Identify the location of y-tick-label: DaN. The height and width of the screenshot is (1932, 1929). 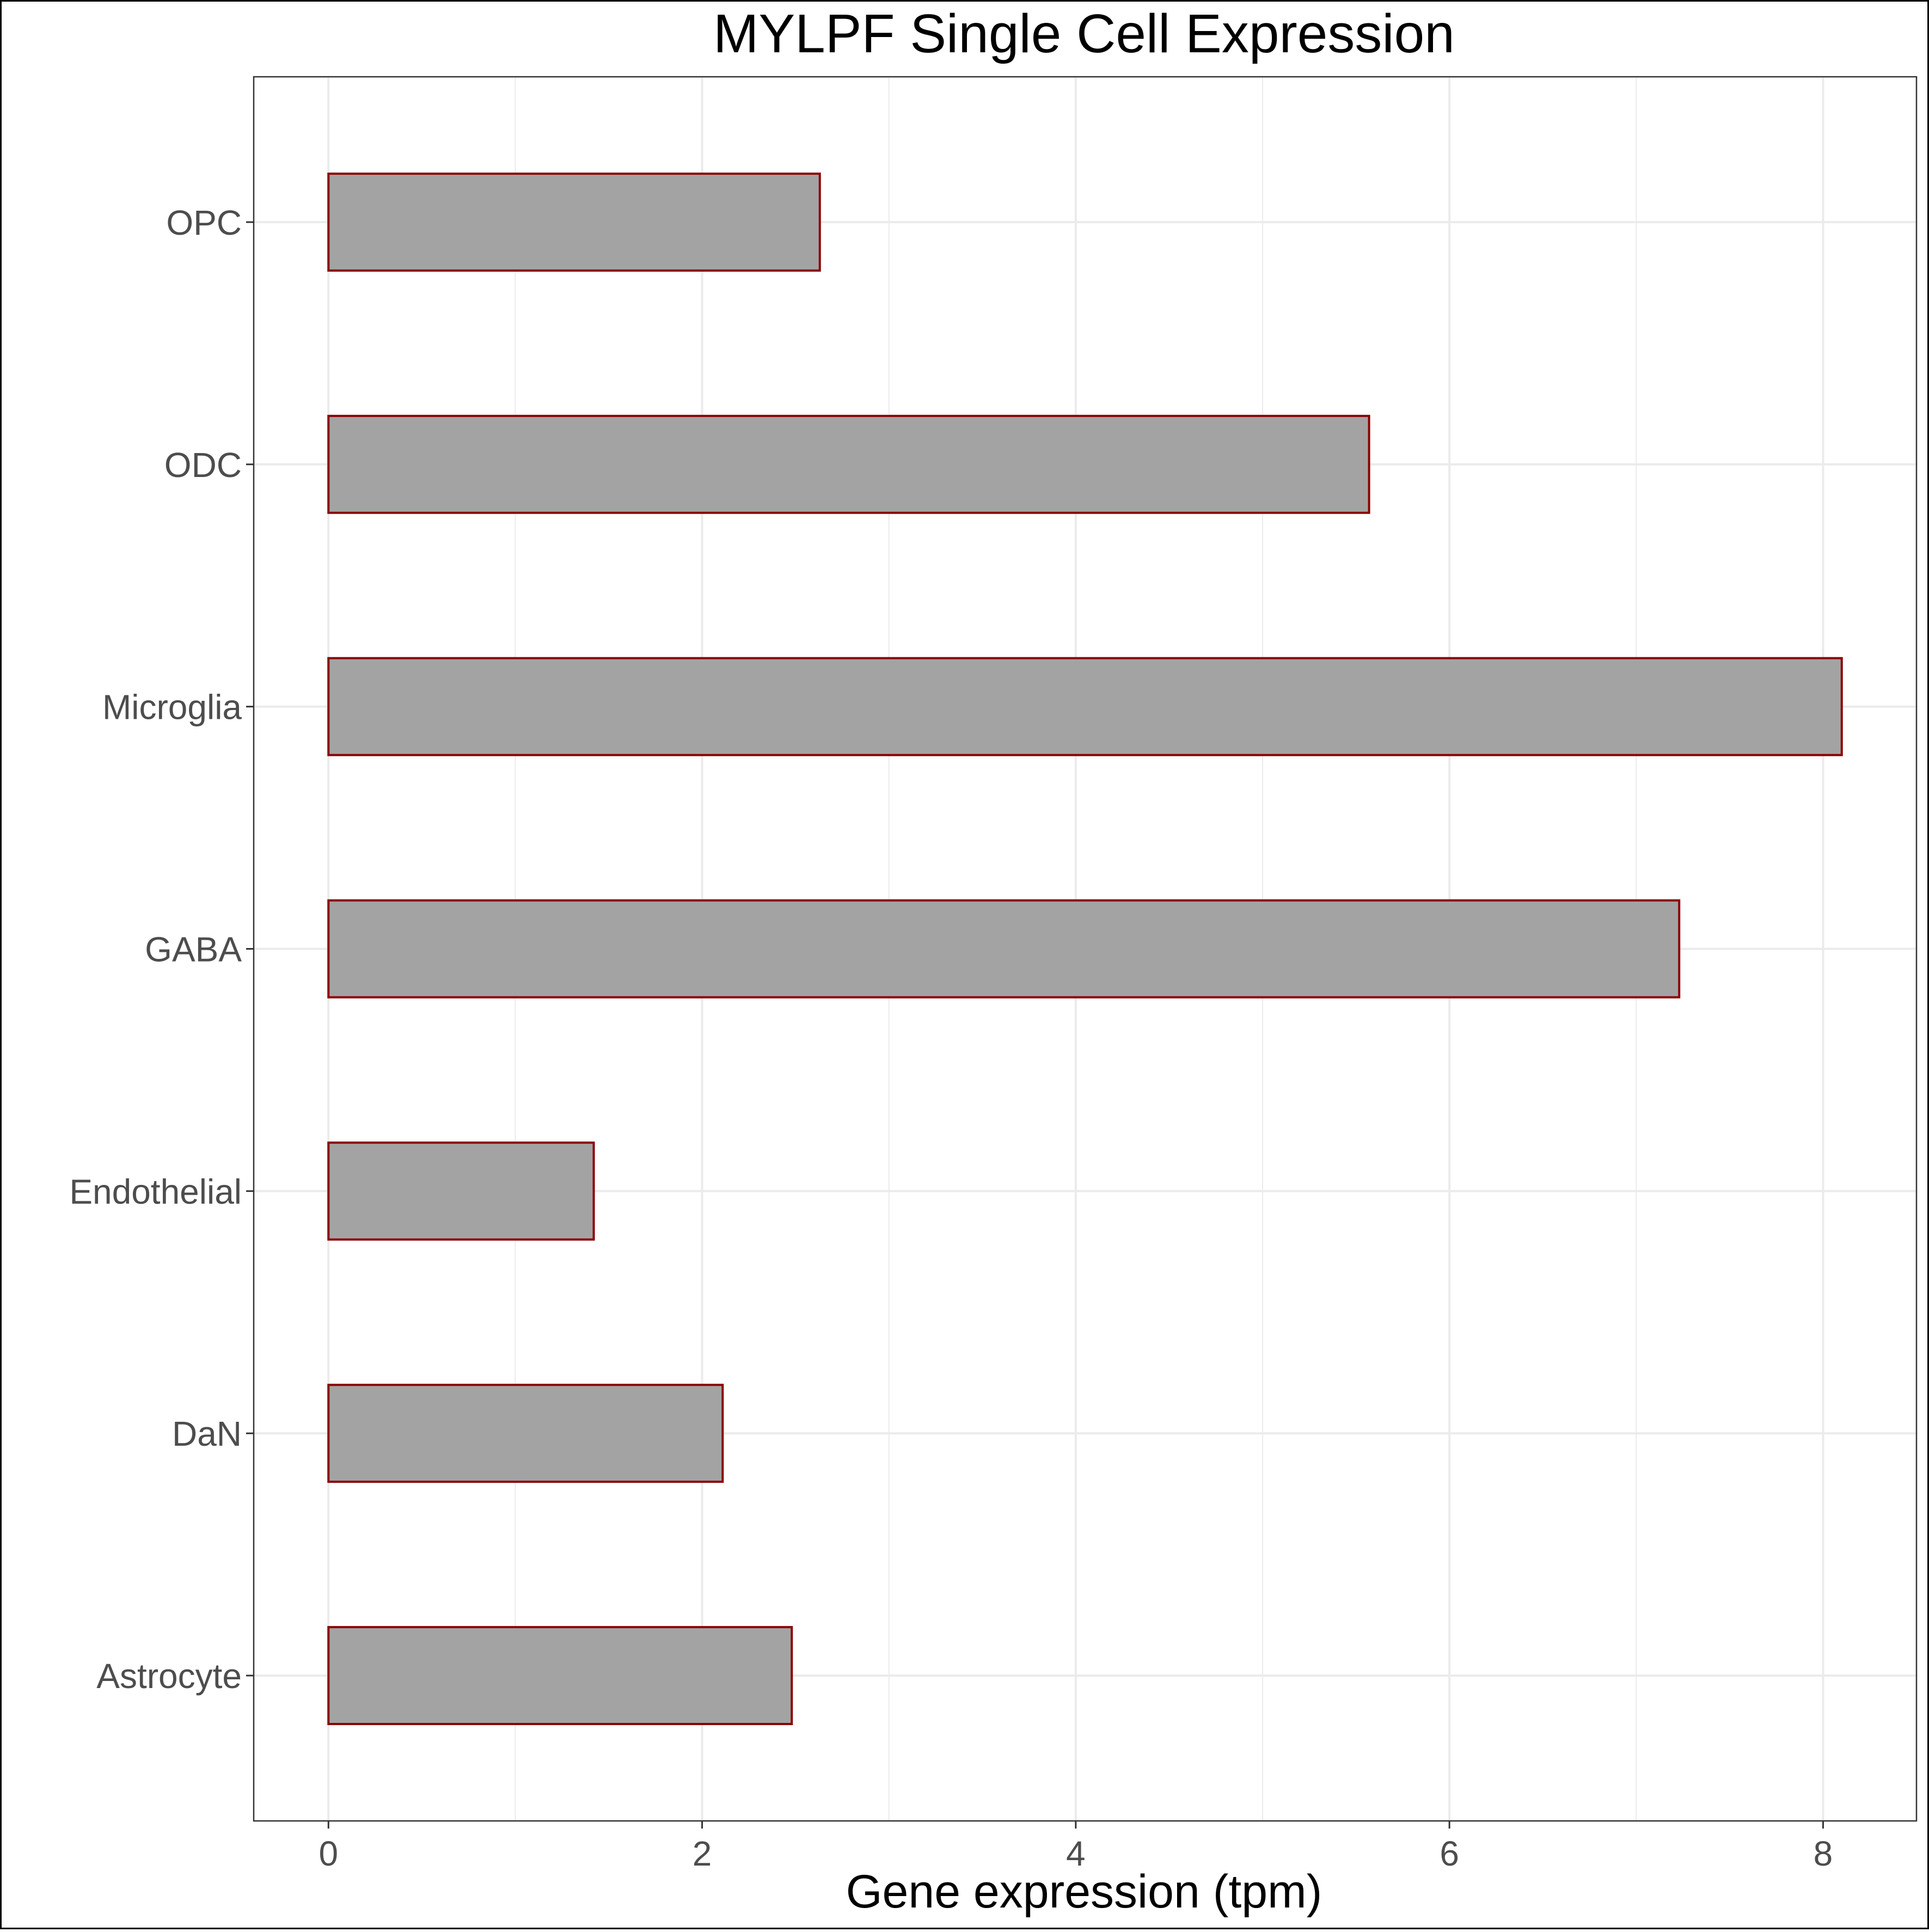
(207, 1434).